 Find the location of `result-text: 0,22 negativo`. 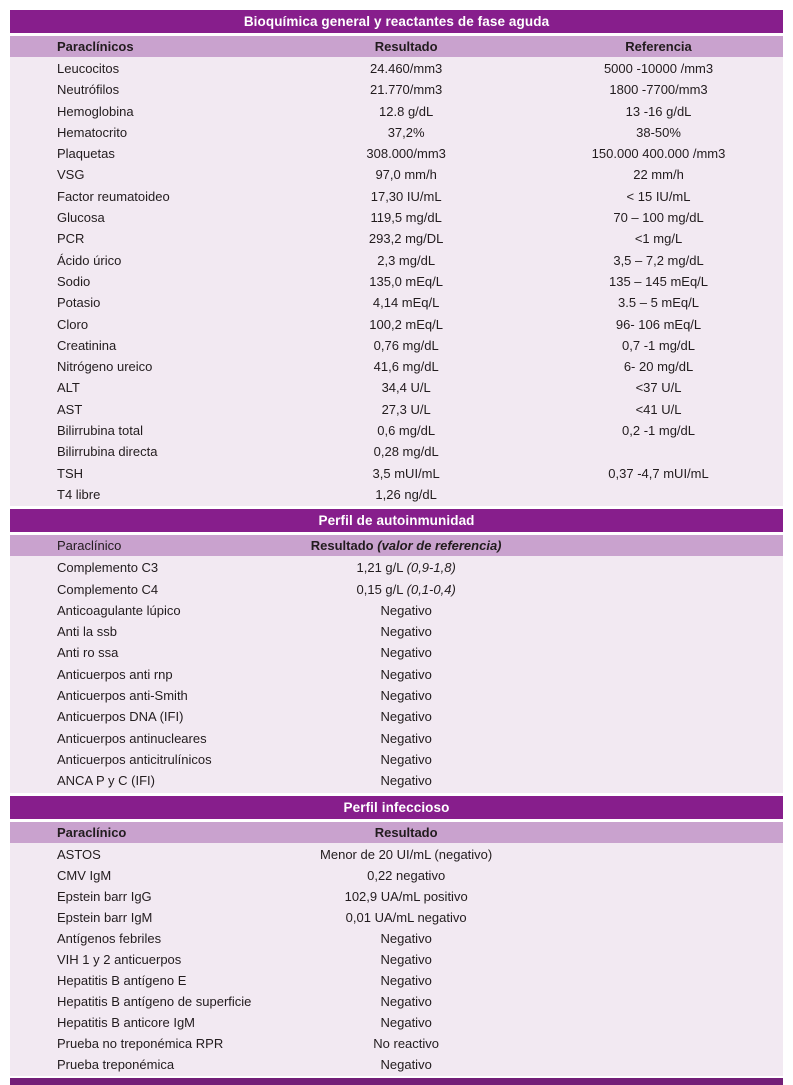

result-text: 0,22 negativo is located at coordinates (406, 875).